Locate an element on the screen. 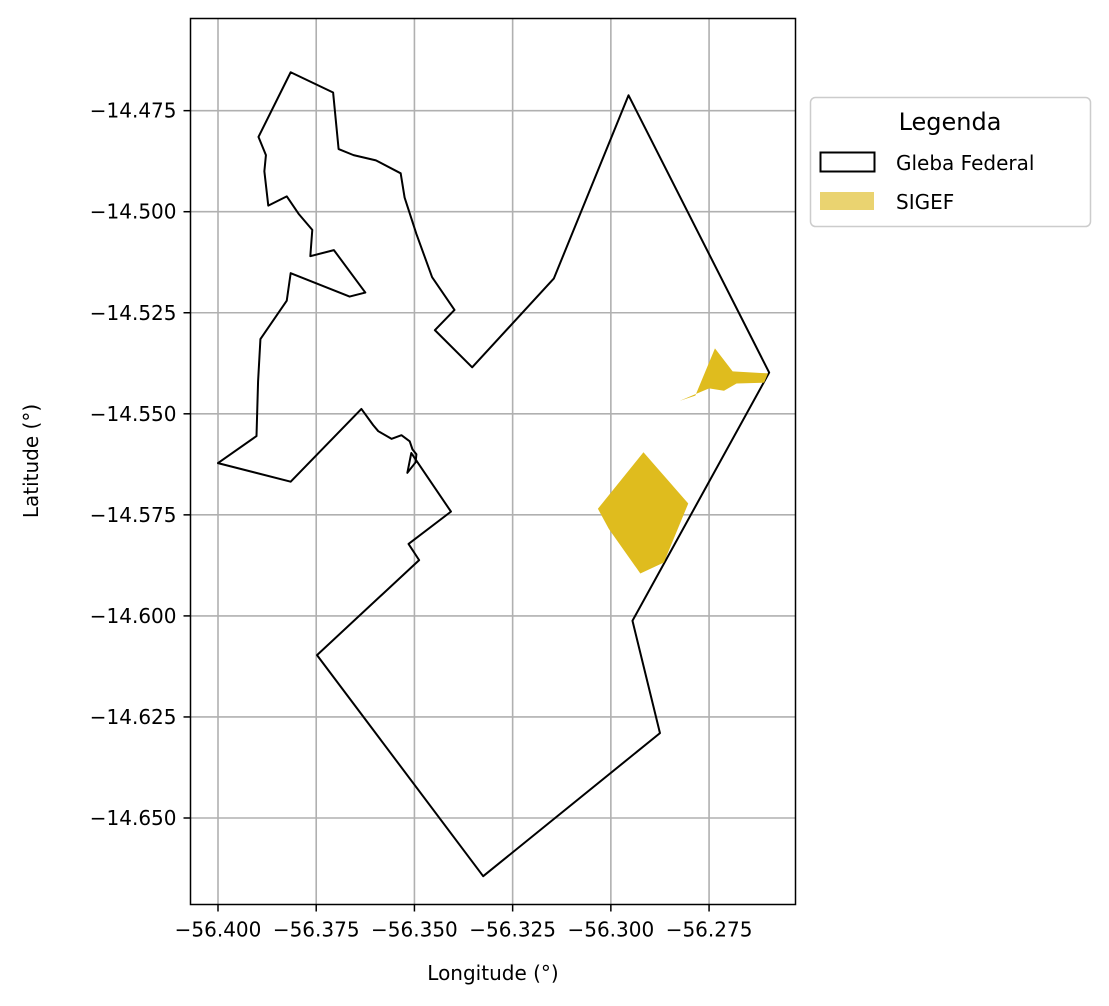 The image size is (1109, 1006). legend-swatch-sigef is located at coordinates (847, 201).